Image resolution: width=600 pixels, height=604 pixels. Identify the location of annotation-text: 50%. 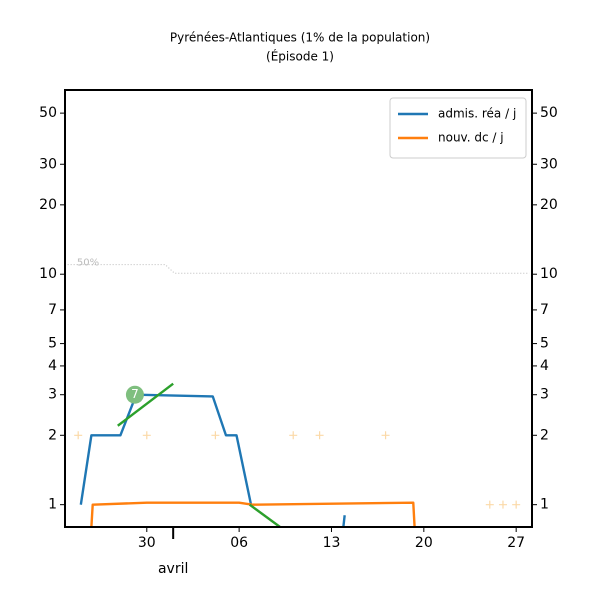
(88, 263).